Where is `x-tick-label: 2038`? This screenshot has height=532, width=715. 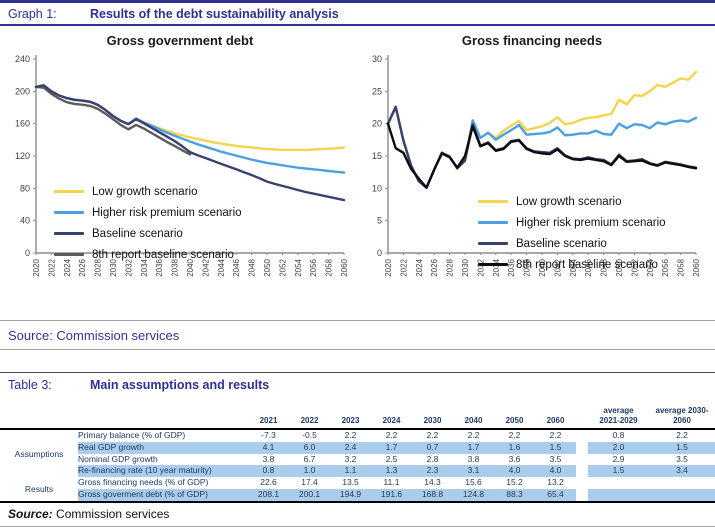
x-tick-label: 2038 is located at coordinates (527, 267).